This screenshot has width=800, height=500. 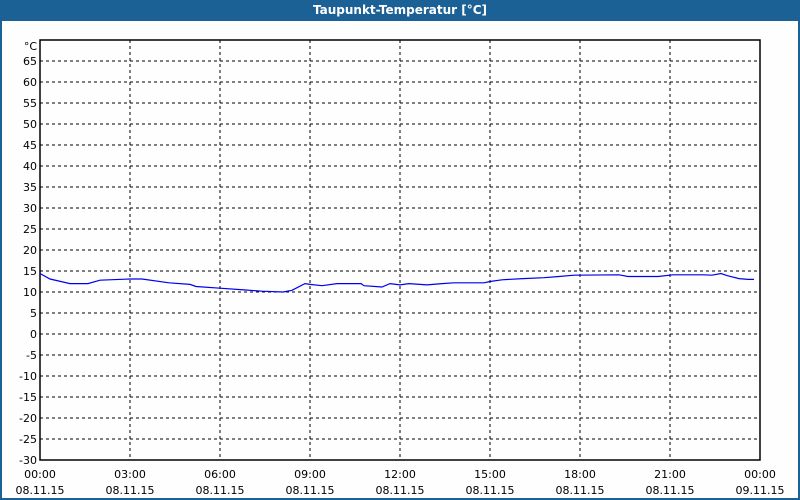 I want to click on y-tick-label: 35, so click(x=30, y=187).